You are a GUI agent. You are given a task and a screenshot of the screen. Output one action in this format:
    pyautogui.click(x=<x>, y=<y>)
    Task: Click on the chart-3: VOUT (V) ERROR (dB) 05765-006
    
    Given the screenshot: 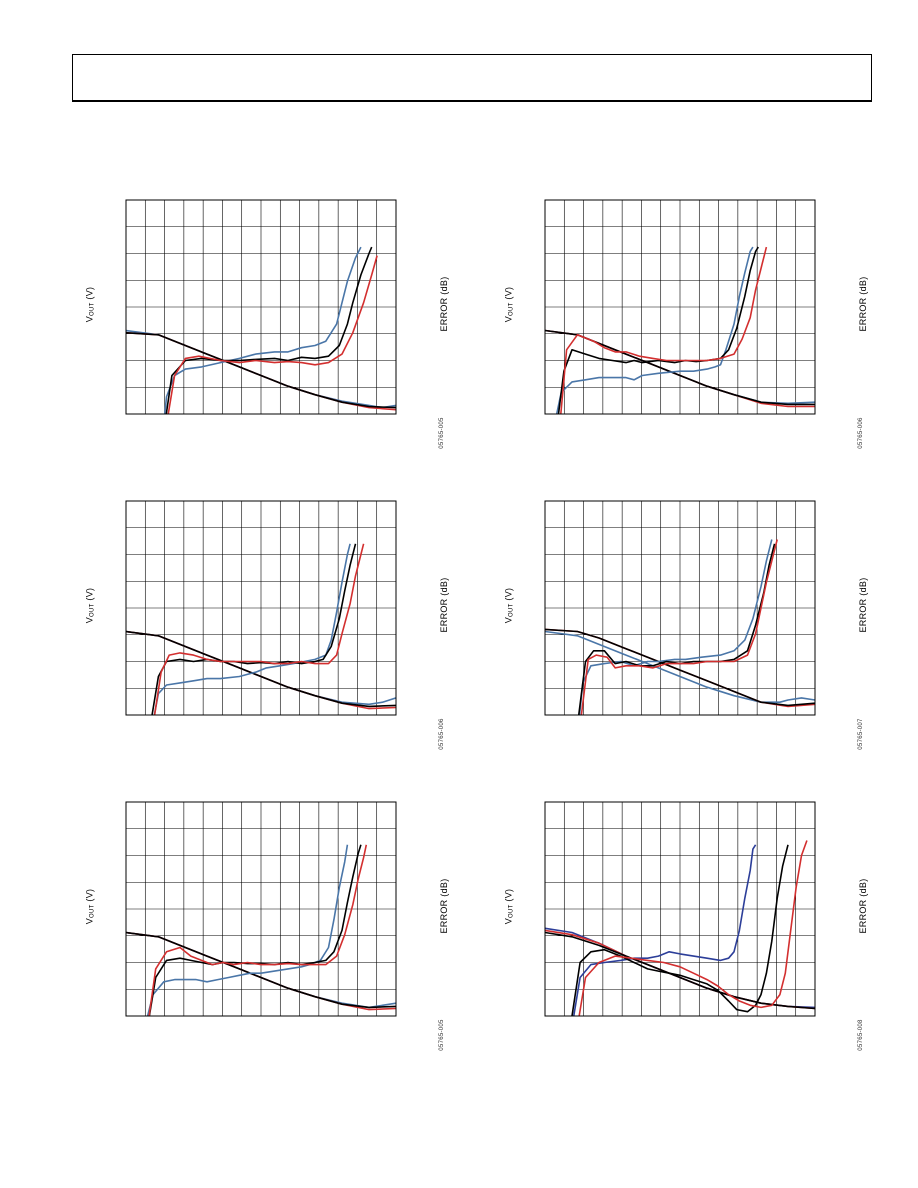 What is the action you would take?
    pyautogui.click(x=267, y=632)
    